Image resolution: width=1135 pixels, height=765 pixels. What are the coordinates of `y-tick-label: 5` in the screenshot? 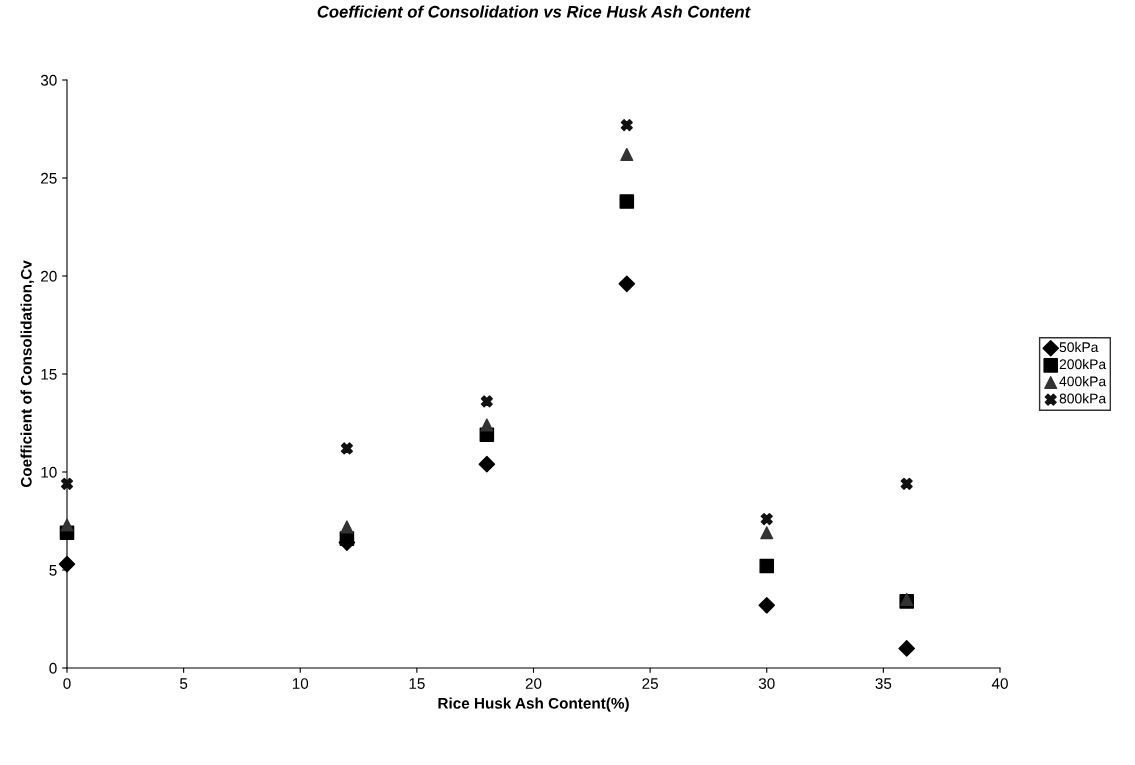 It's located at (53, 570).